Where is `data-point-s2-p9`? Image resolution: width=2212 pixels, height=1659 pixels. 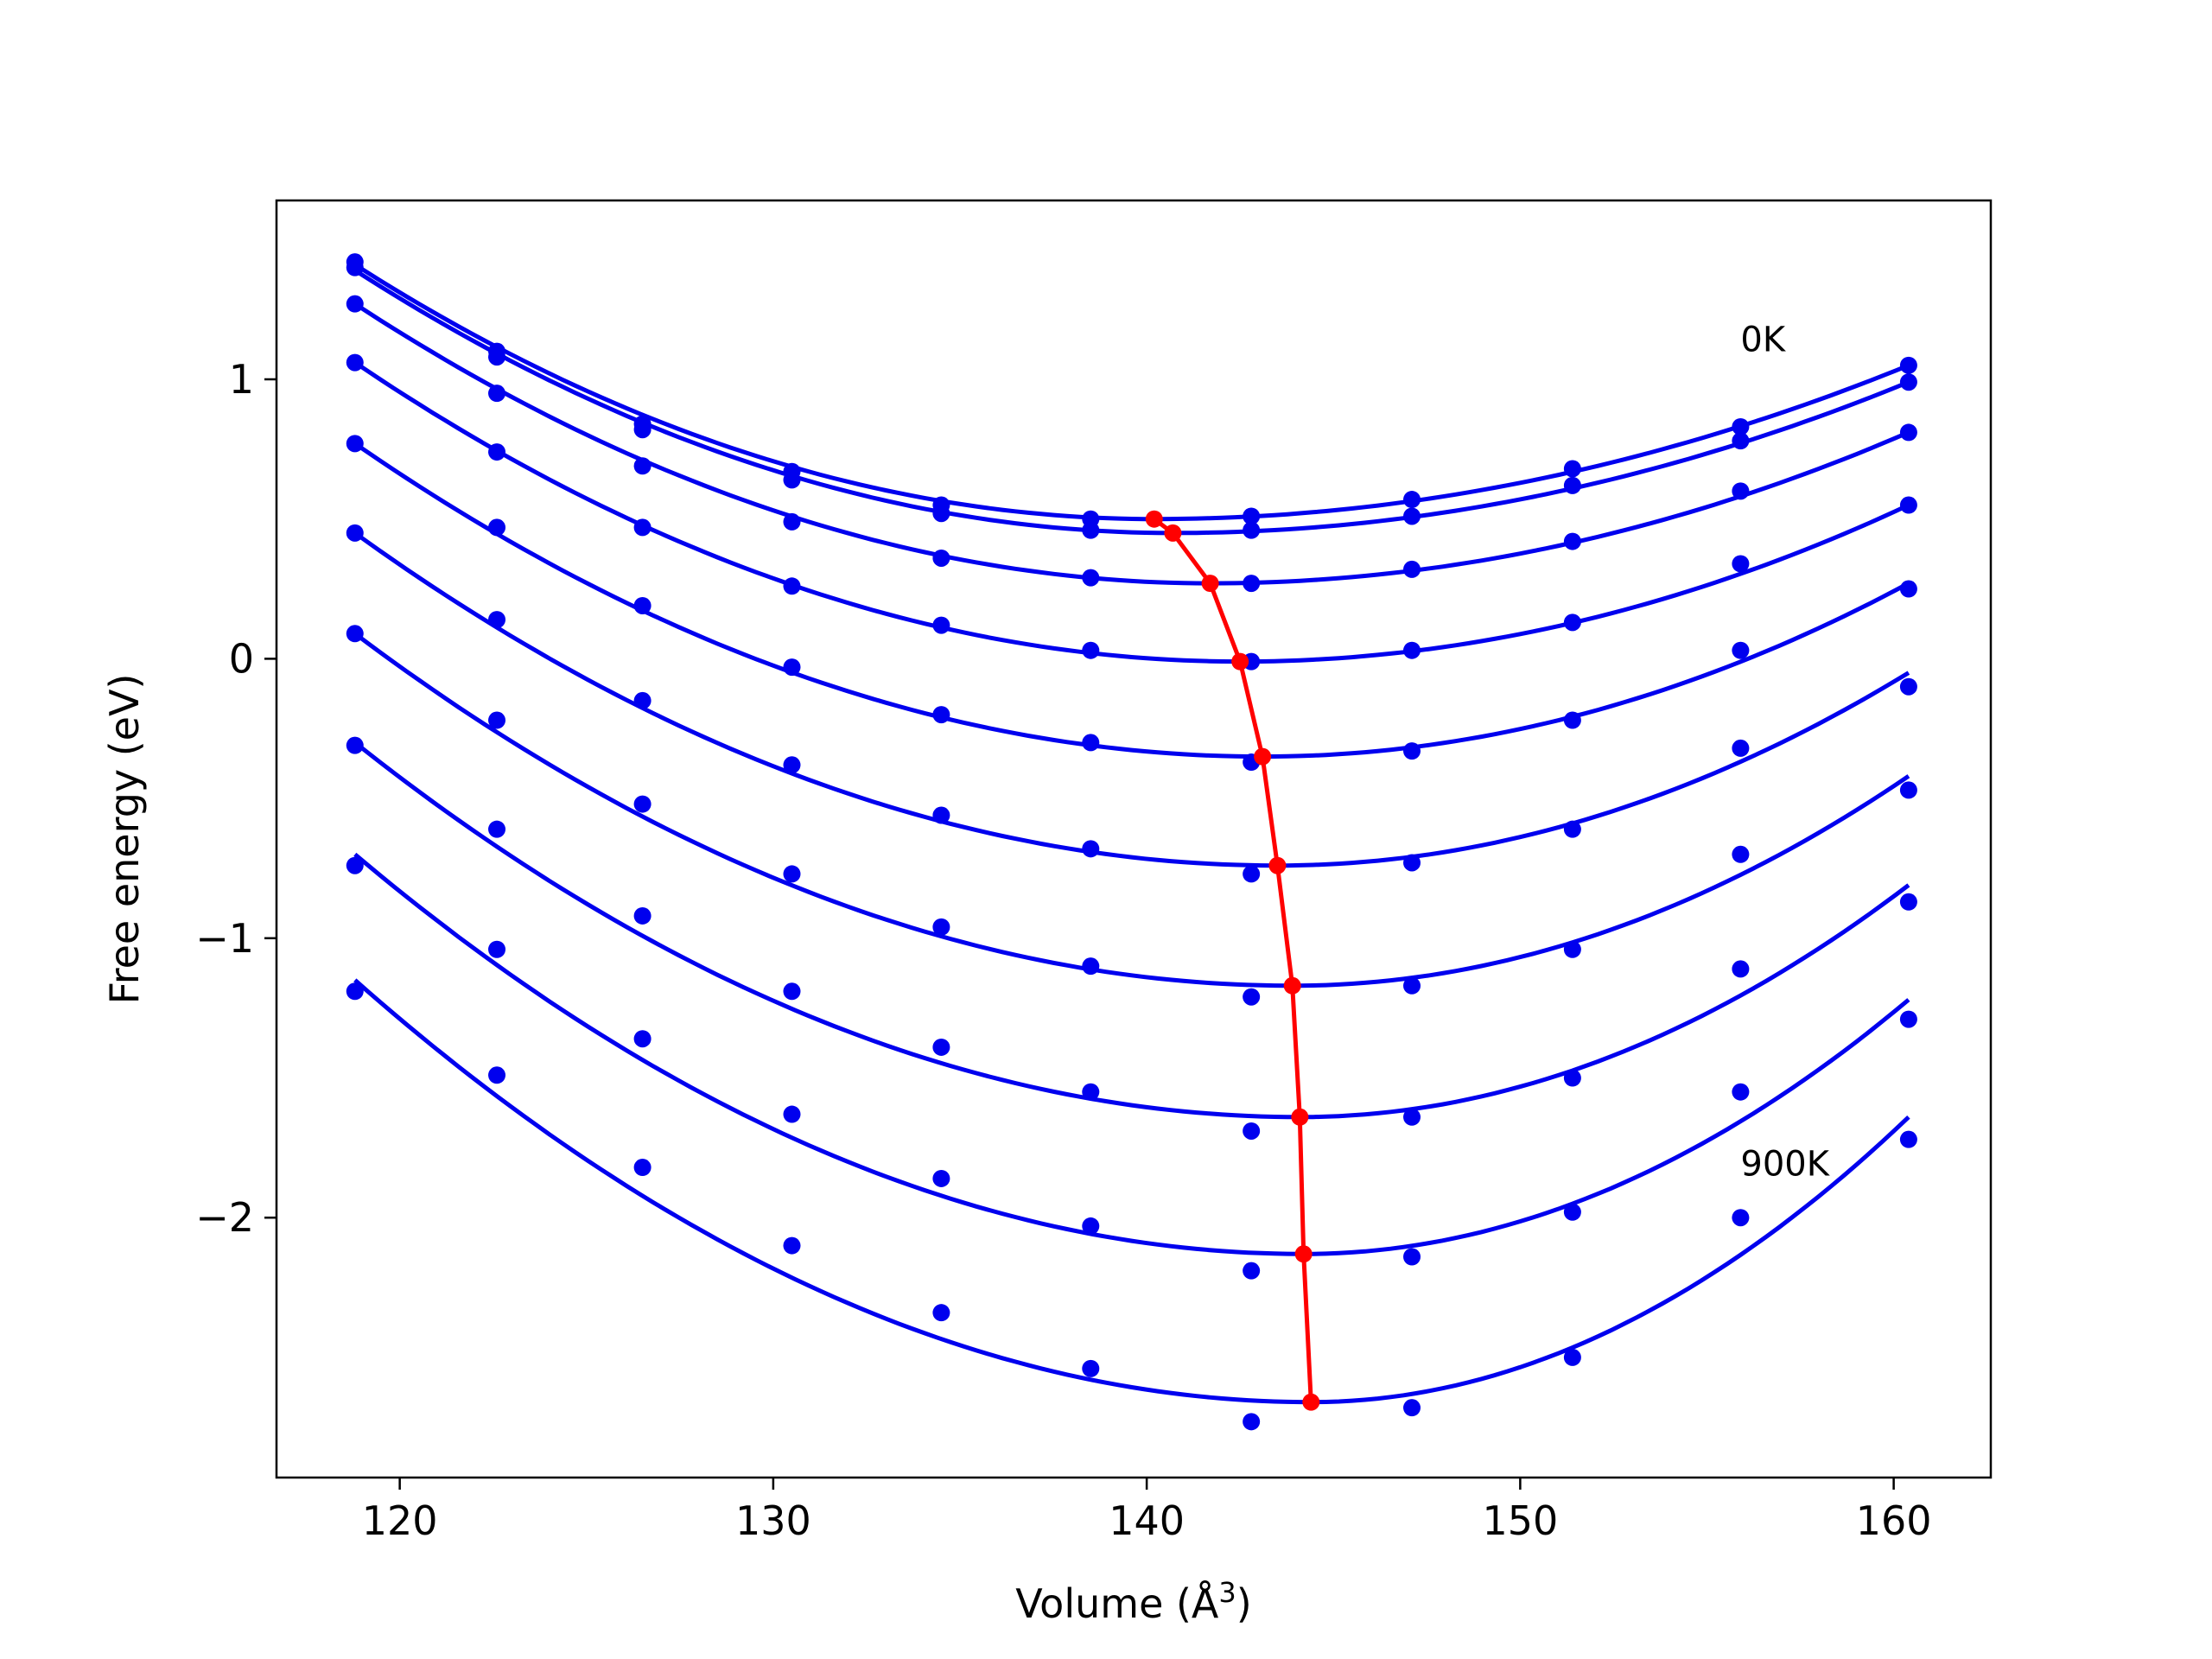 data-point-s2-p9 is located at coordinates (1741, 491).